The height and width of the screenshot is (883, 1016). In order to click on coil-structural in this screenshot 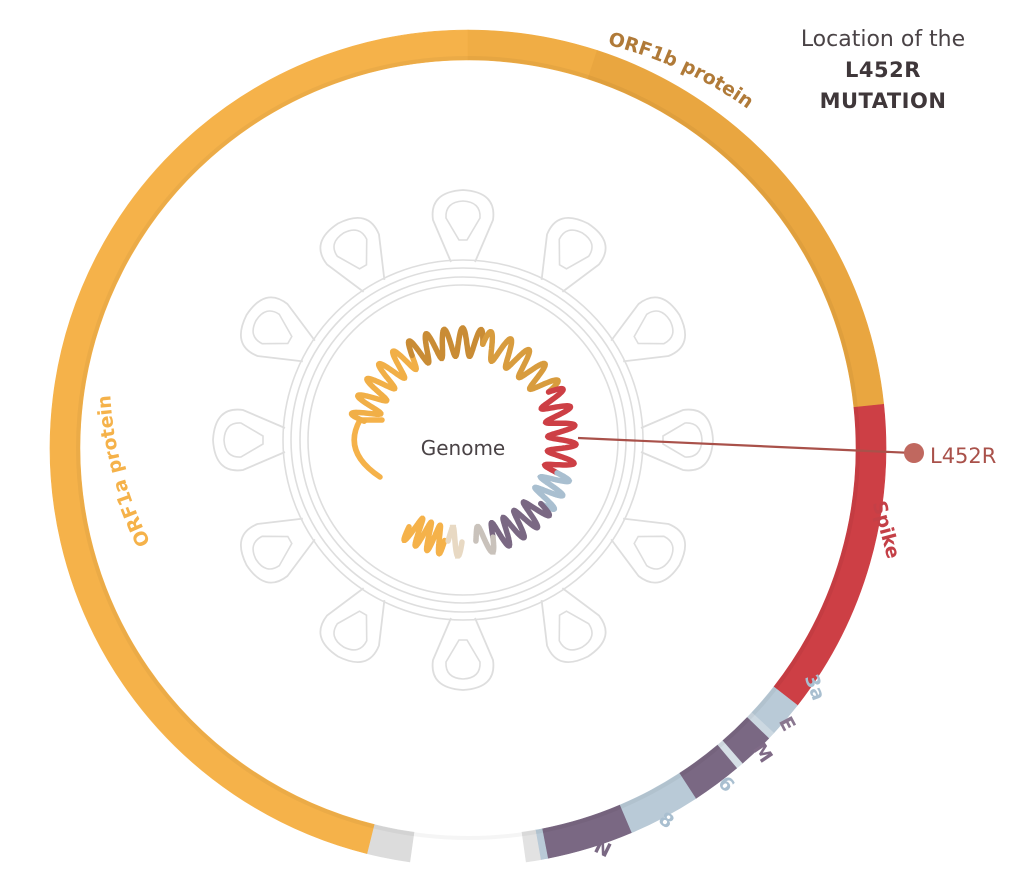, I will do `click(520, 524)`.